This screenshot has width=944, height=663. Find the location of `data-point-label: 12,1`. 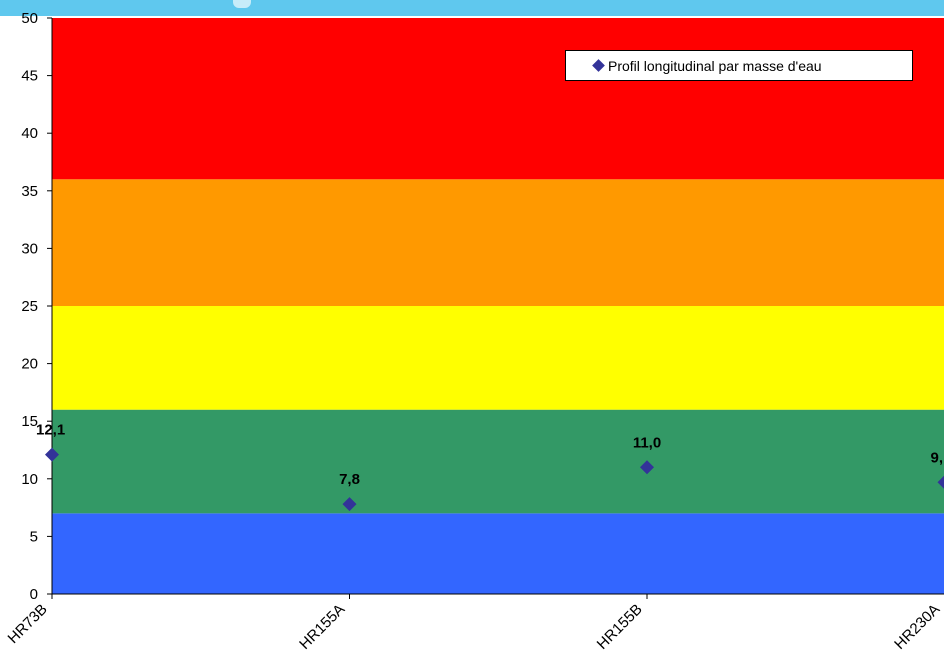

data-point-label: 12,1 is located at coordinates (50, 430).